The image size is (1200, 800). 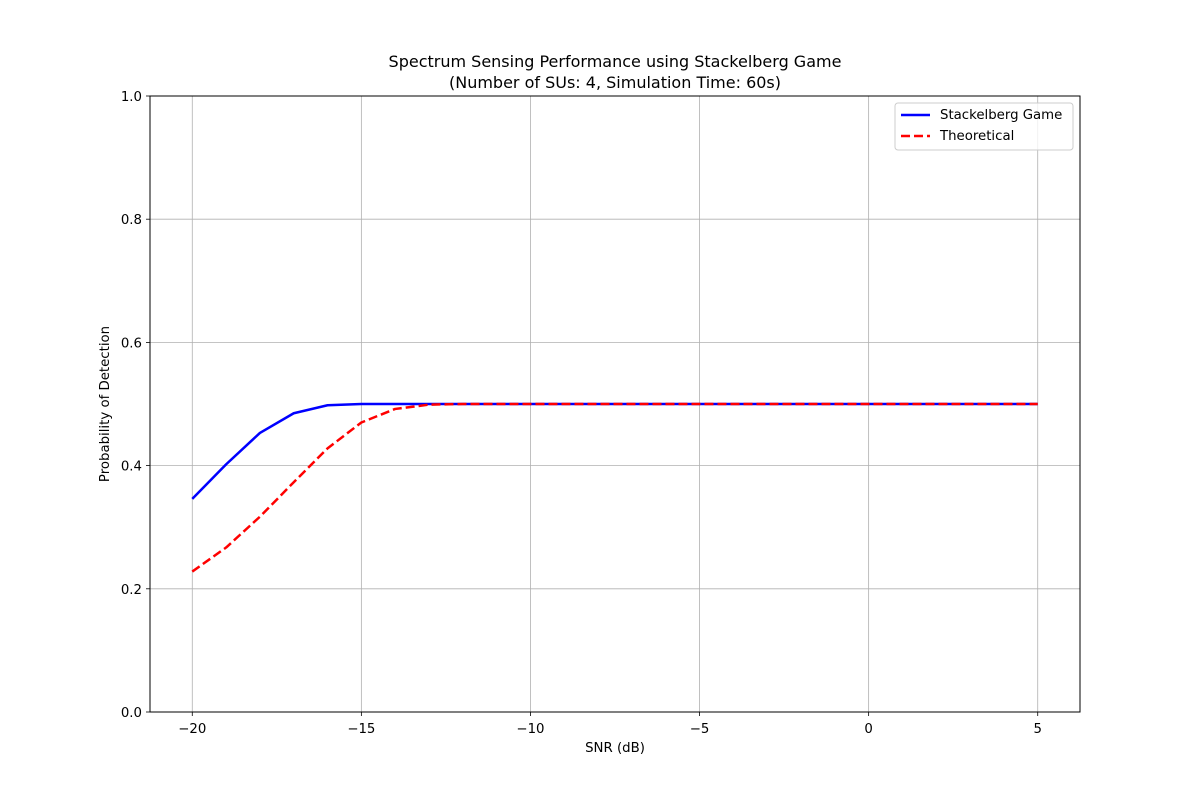 I want to click on x-tick-label: 0, so click(x=868, y=729).